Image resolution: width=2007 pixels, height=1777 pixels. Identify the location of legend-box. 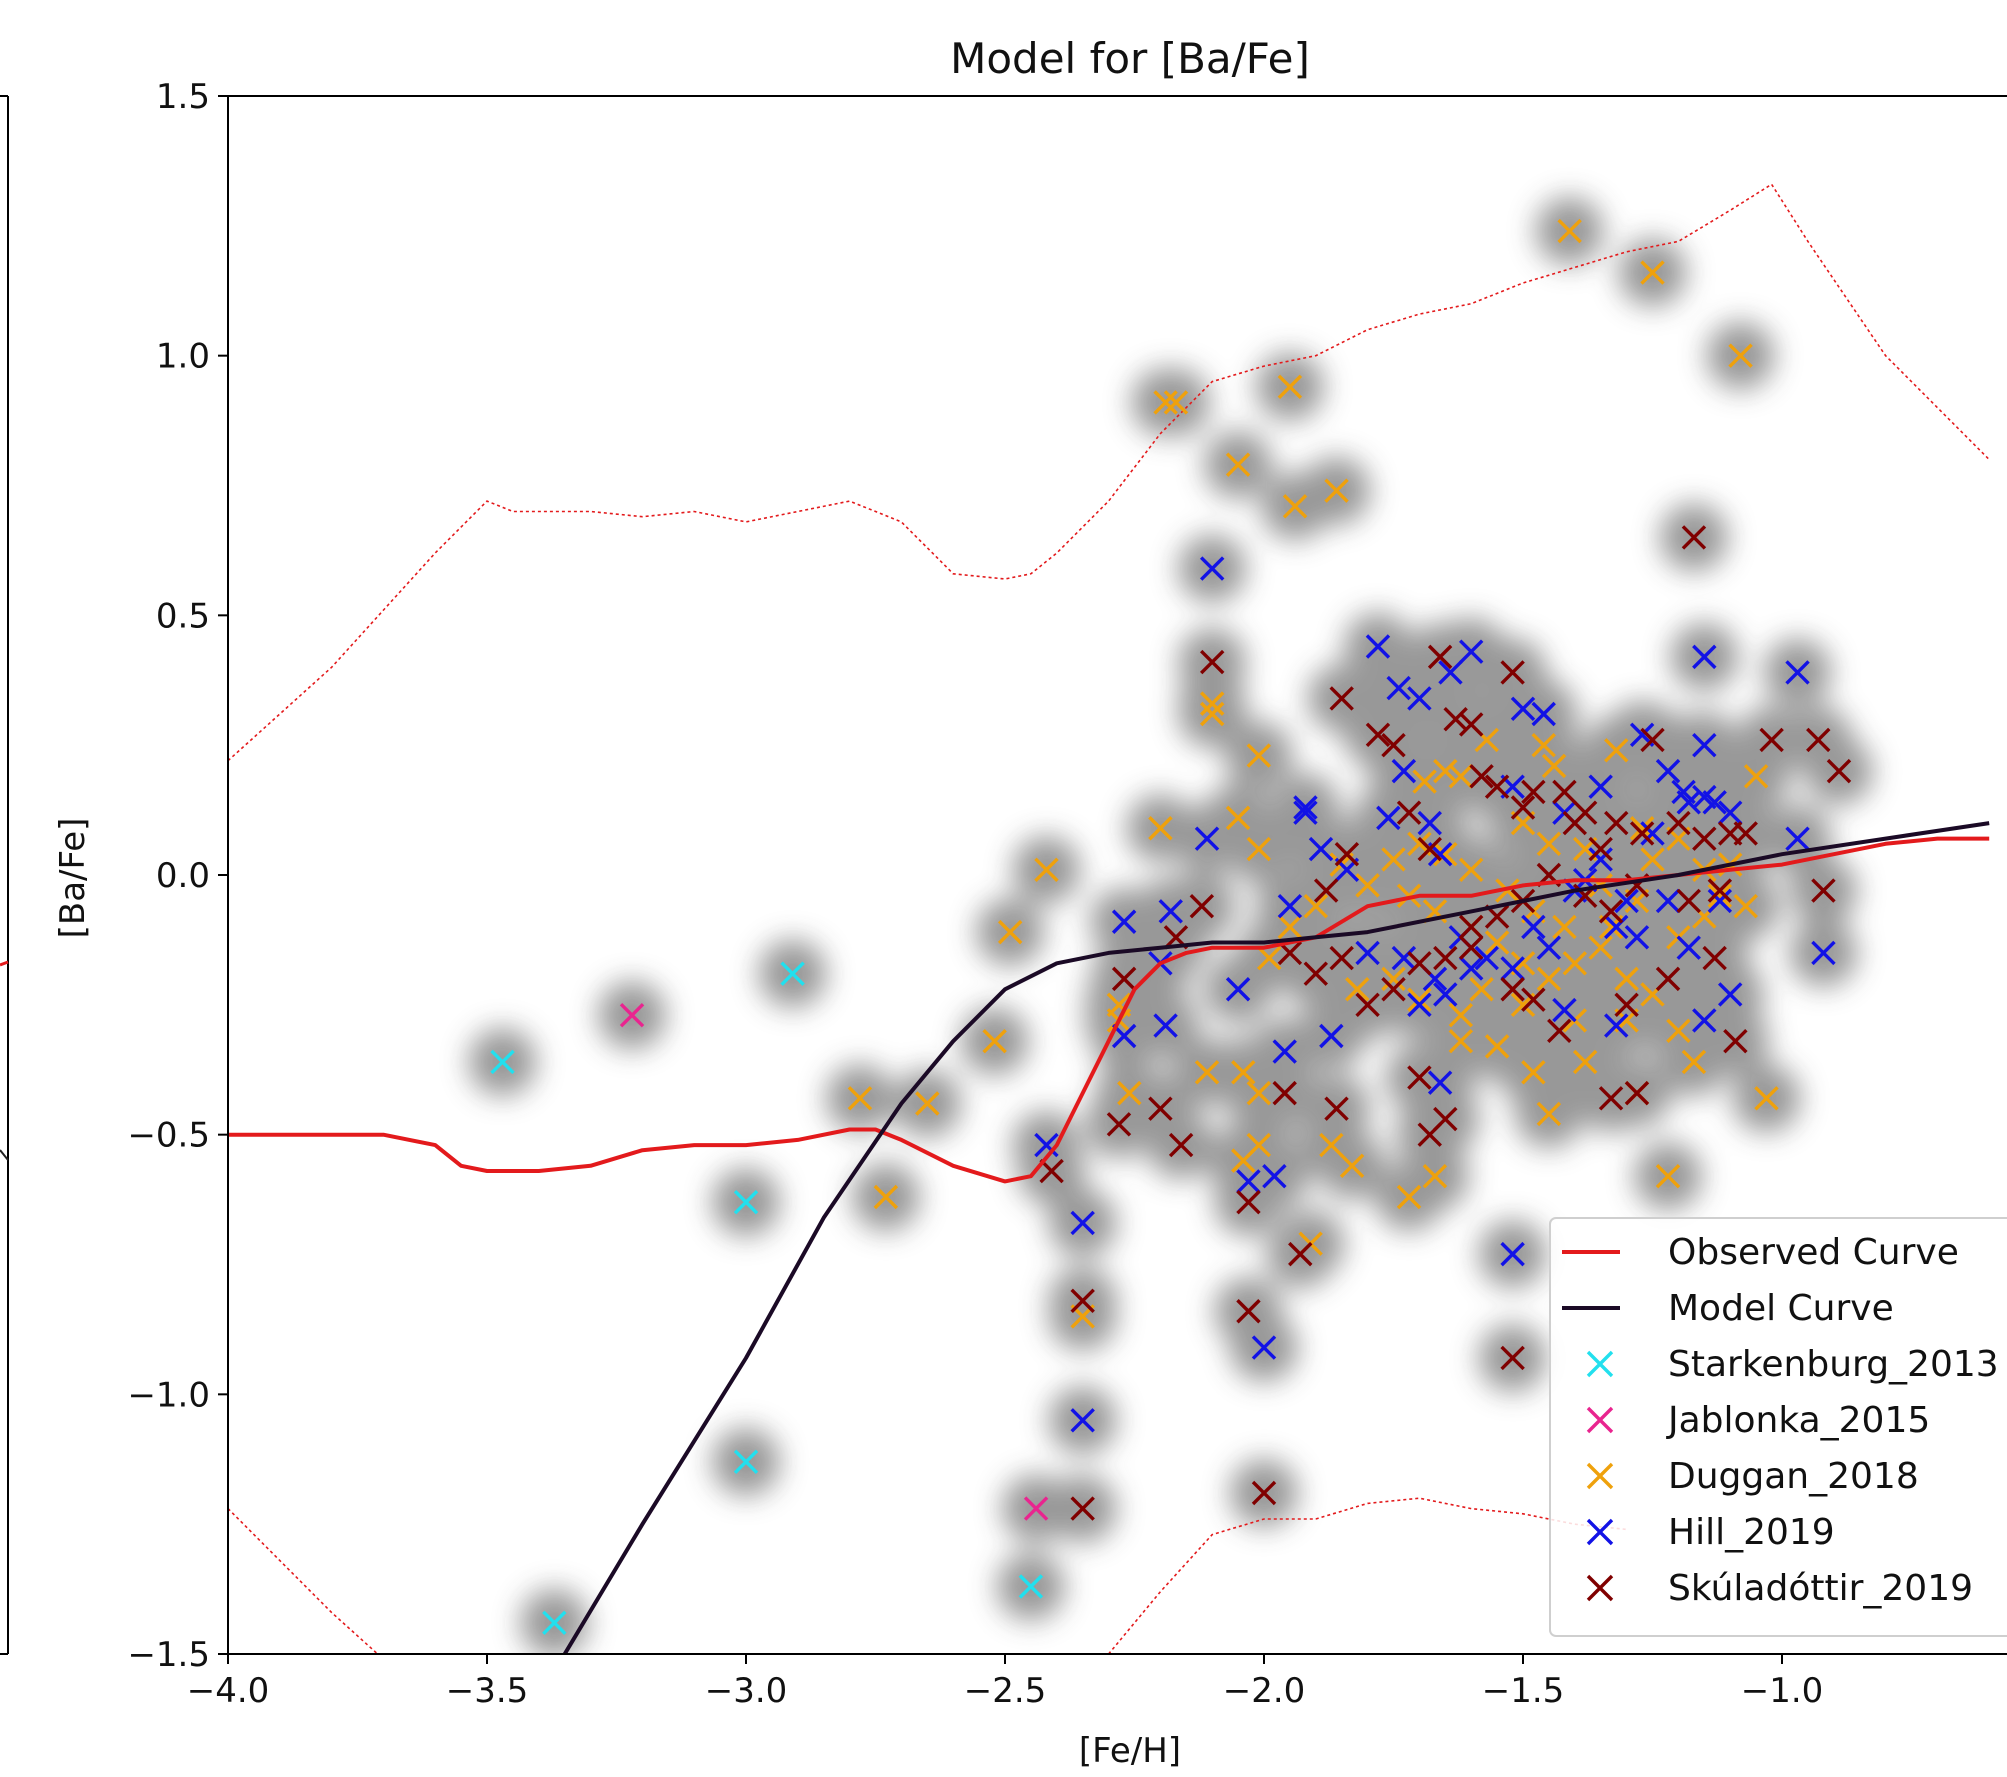
(1778, 1427).